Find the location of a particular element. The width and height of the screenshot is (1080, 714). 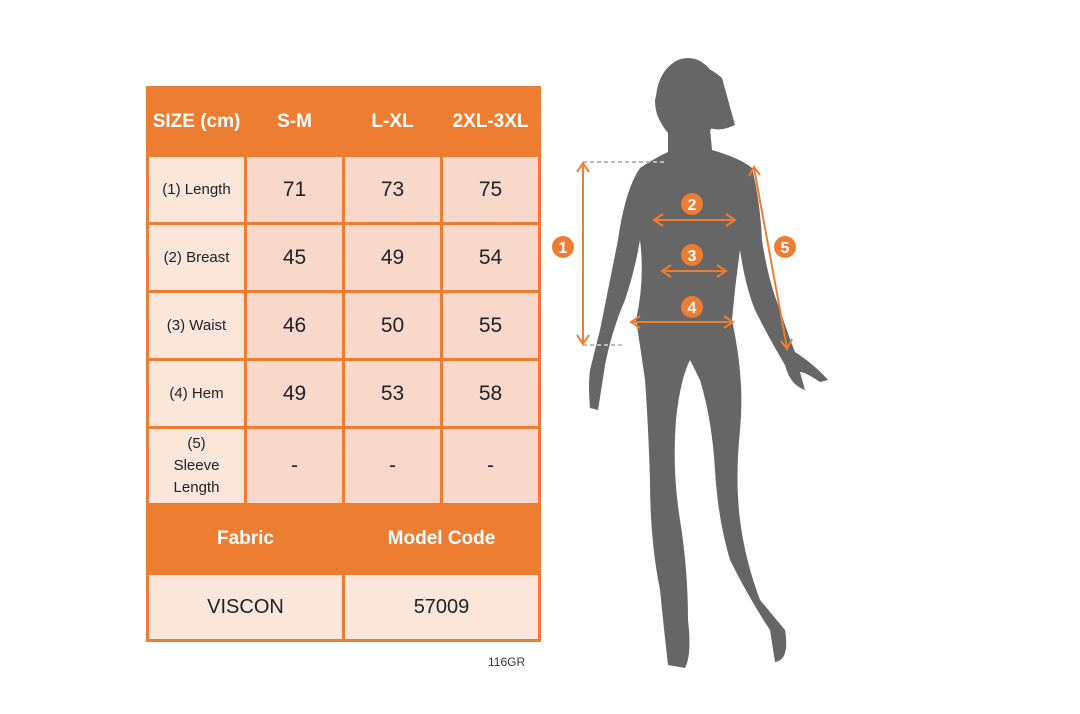

header-l-xl: L-XL is located at coordinates (392, 121).